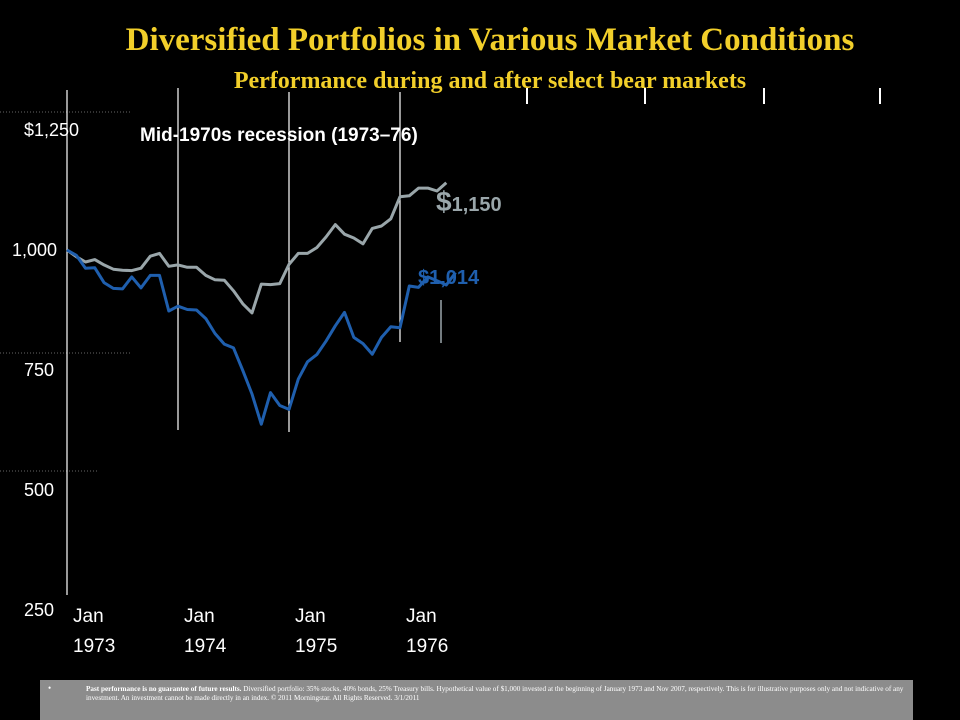 This screenshot has height=720, width=960. Describe the element at coordinates (257, 248) in the screenshot. I see `series-line-gray` at that location.